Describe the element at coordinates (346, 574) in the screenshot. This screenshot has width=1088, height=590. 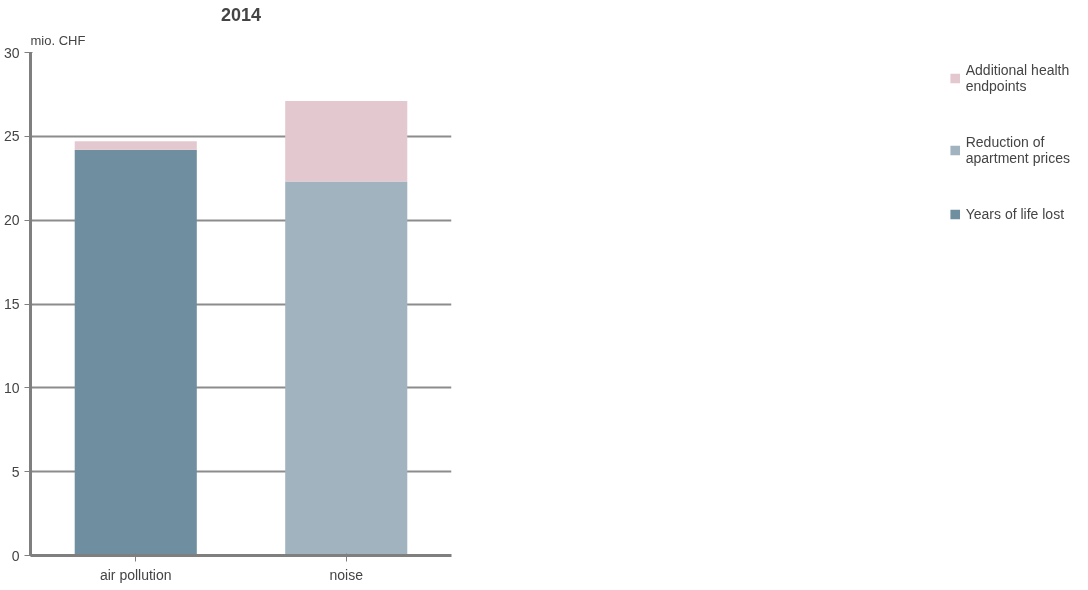
I see `x-tick-label: noise` at that location.